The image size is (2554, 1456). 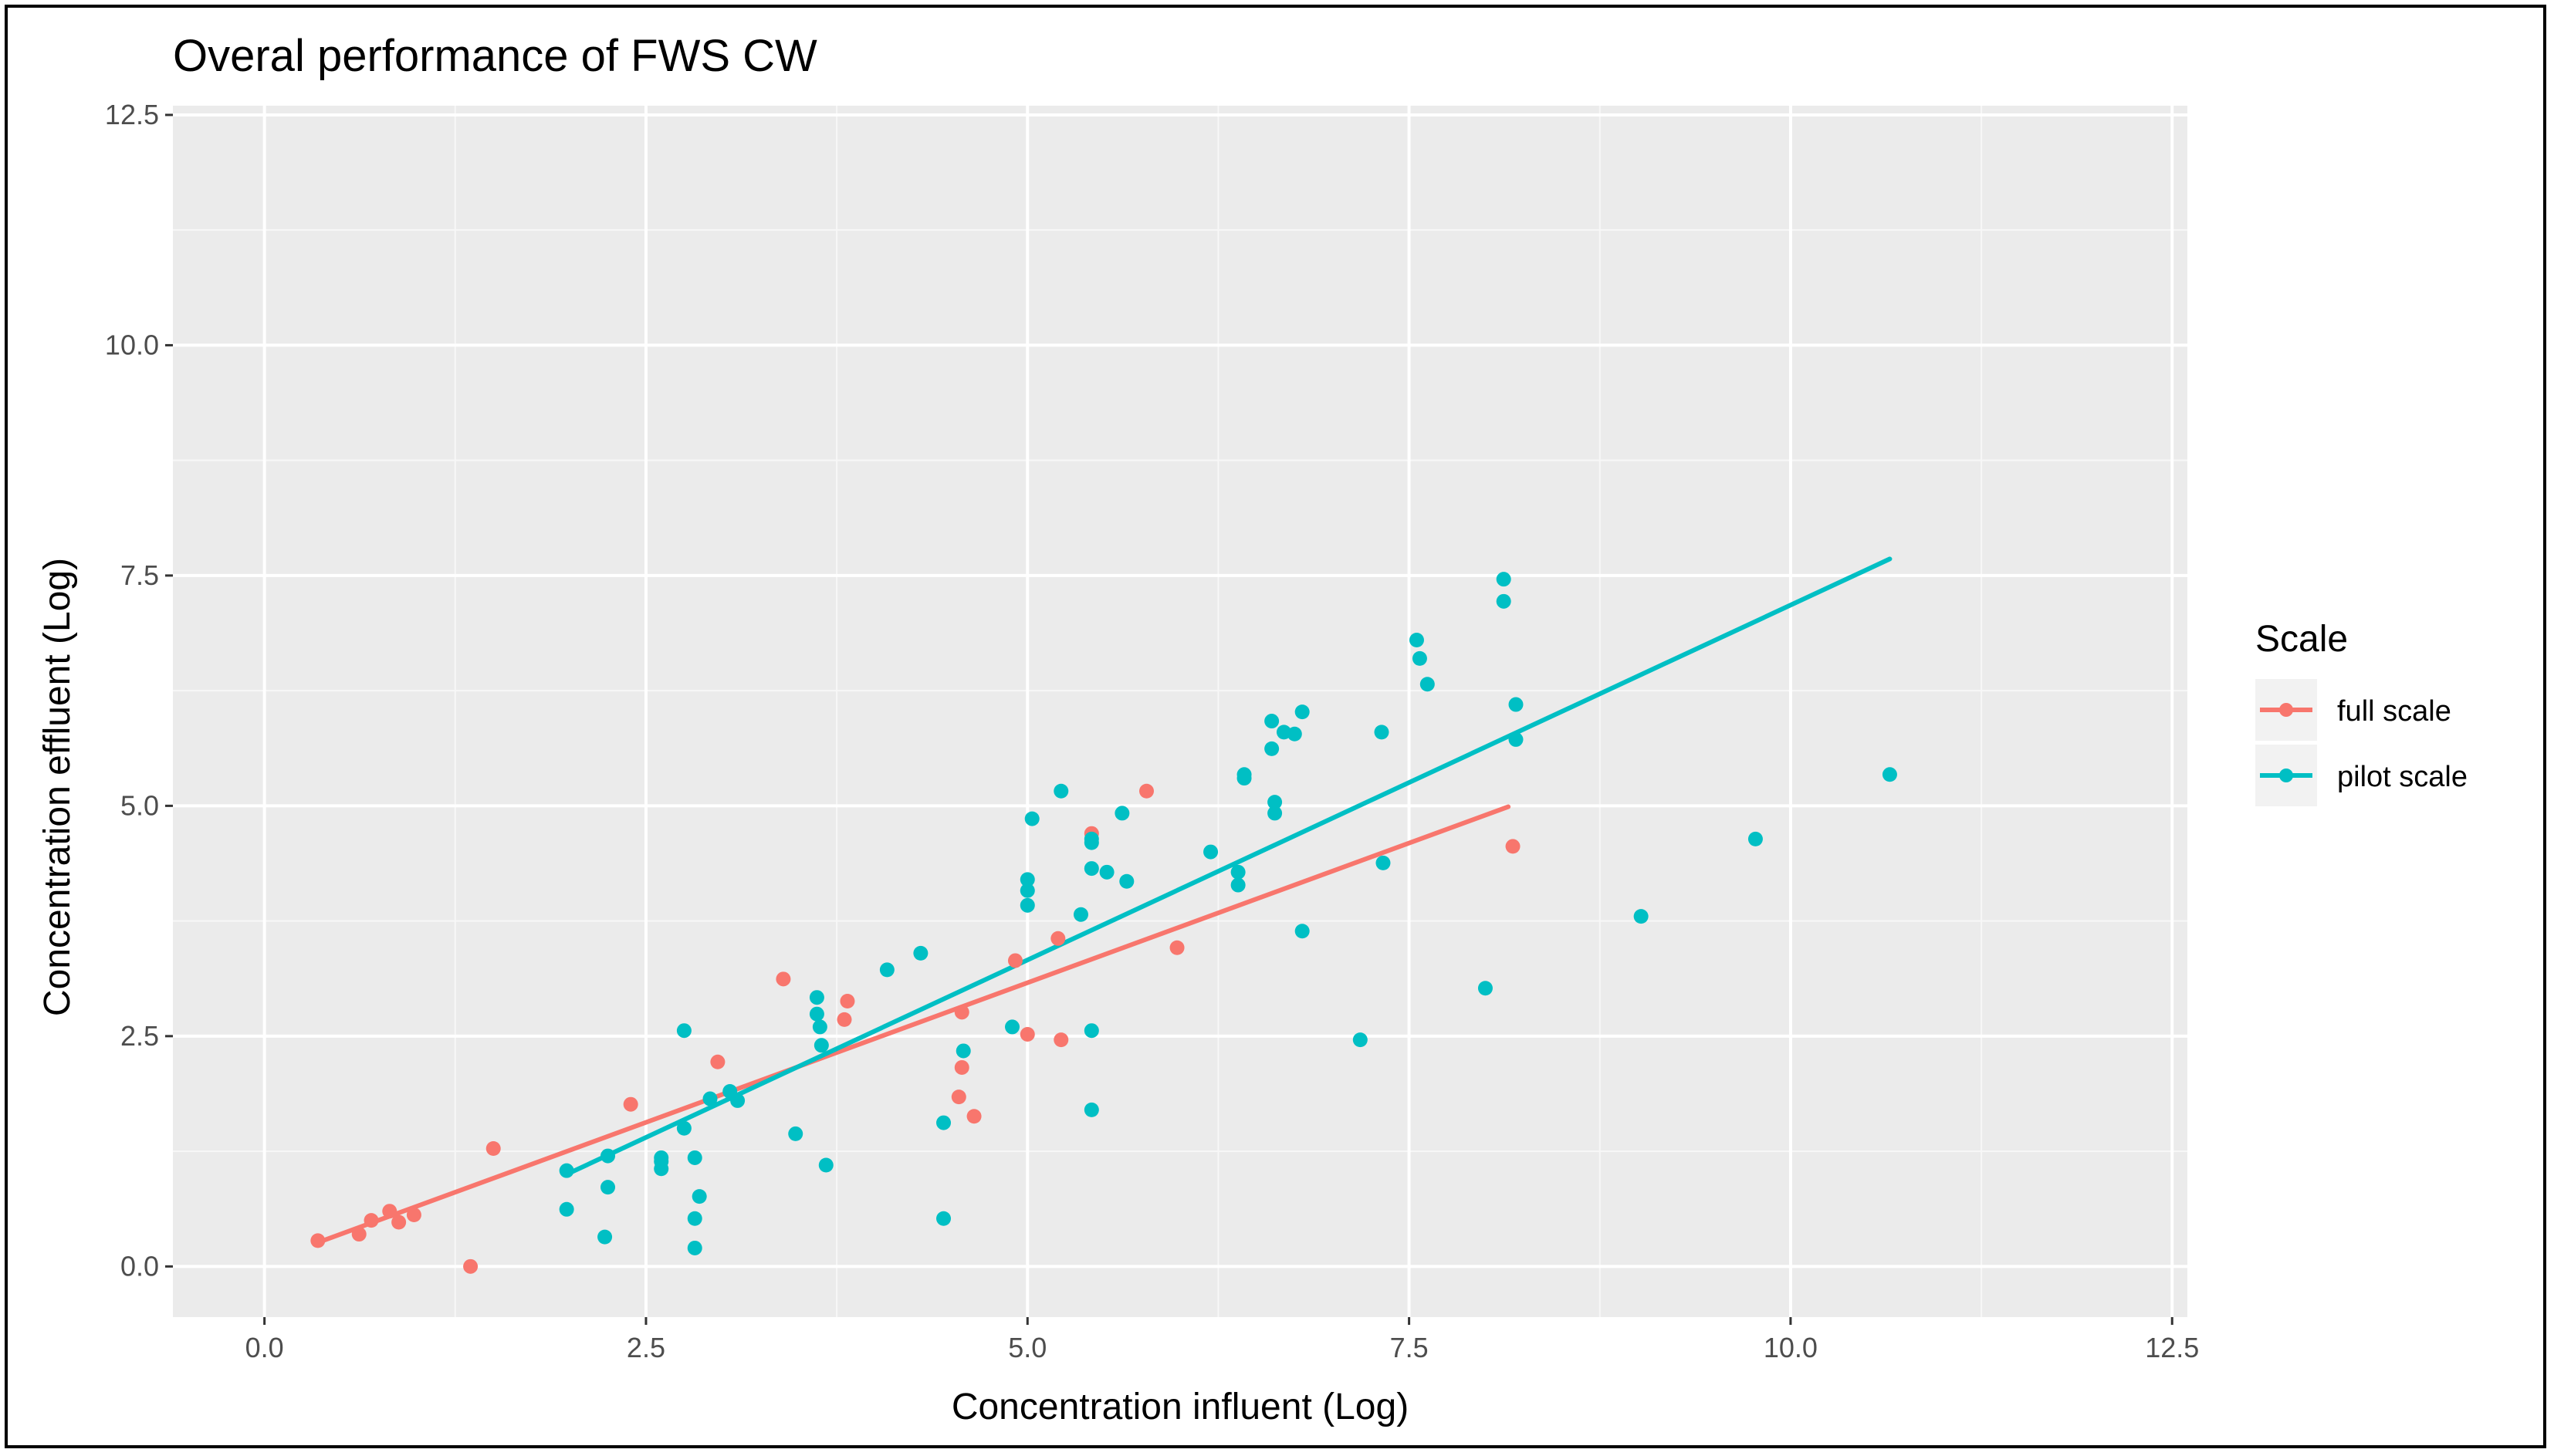 What do you see at coordinates (2286, 710) in the screenshot?
I see `legend-key-full-scale-dot` at bounding box center [2286, 710].